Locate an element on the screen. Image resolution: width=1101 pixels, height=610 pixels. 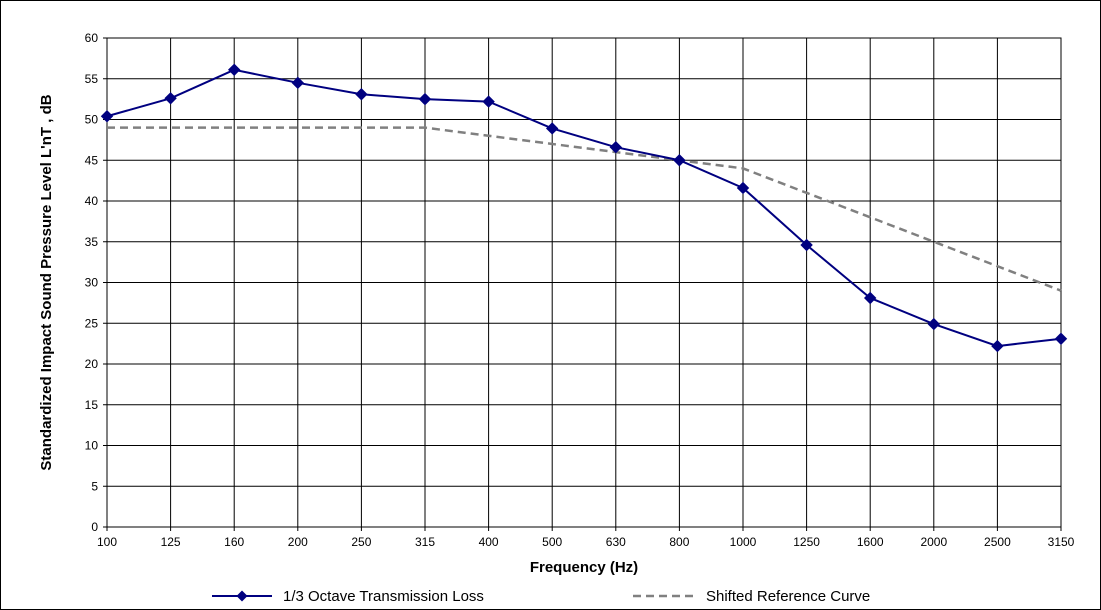
y-tick-label: 40 is located at coordinates (92, 201).